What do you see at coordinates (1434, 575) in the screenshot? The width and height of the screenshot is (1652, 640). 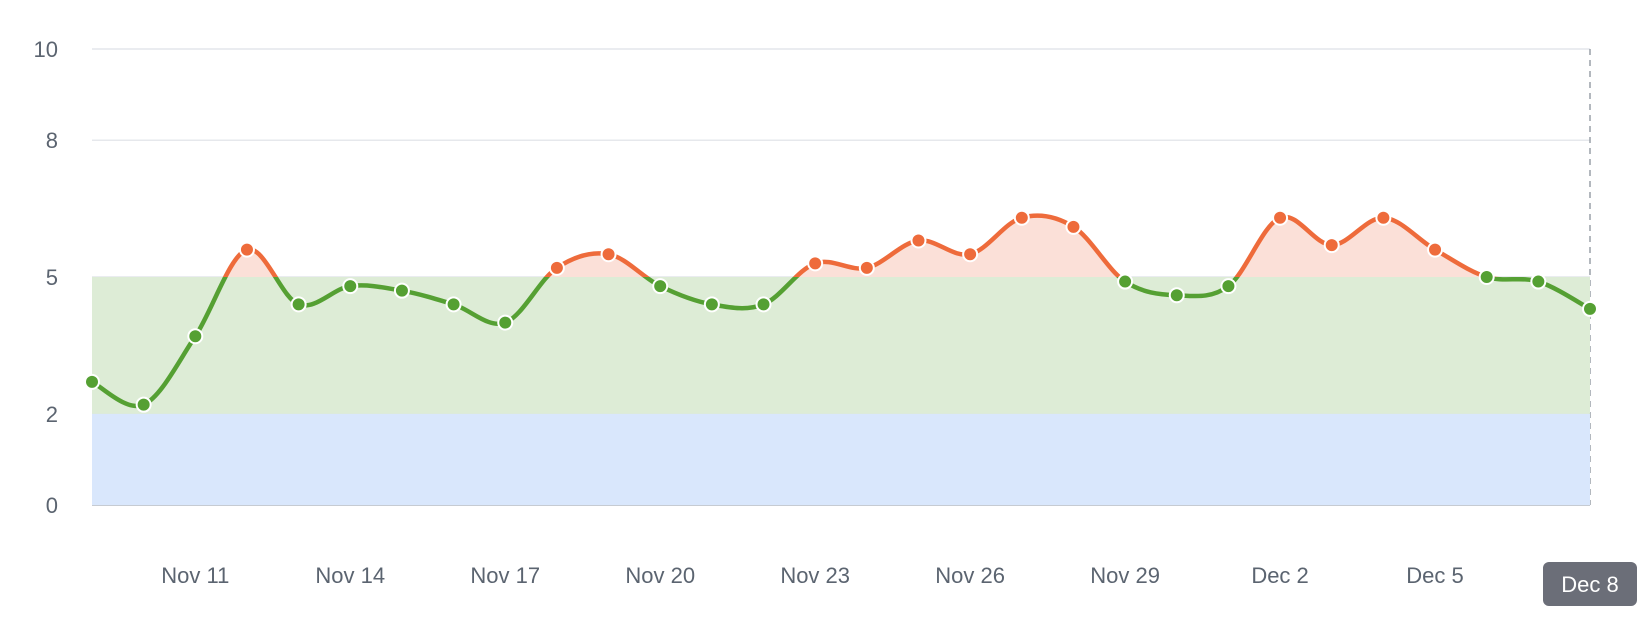 I see `x-tick-label-dec-5: Dec 5` at bounding box center [1434, 575].